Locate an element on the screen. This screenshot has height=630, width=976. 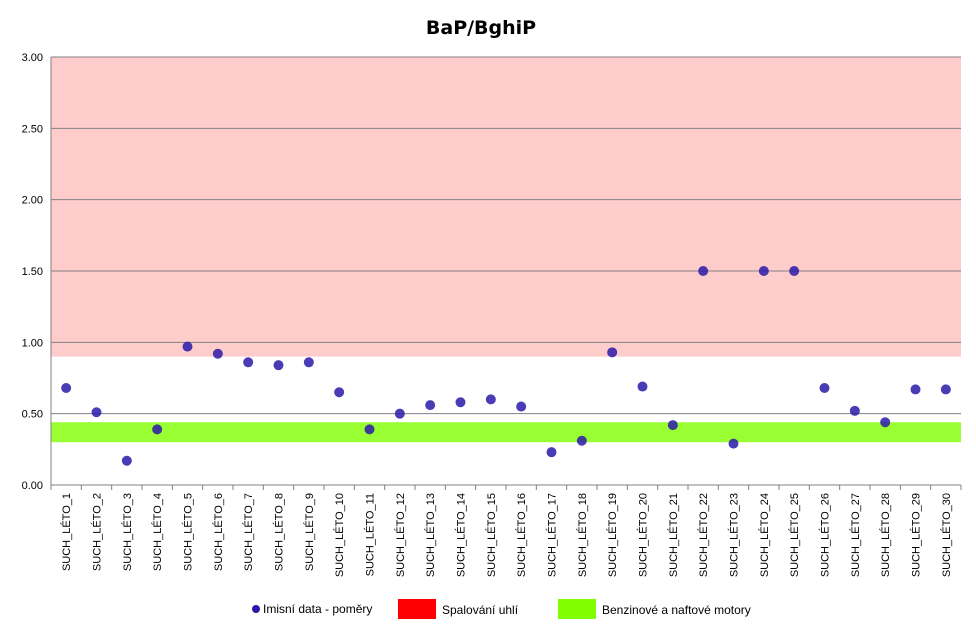
y-tick-label: 3.00 is located at coordinates (32, 58).